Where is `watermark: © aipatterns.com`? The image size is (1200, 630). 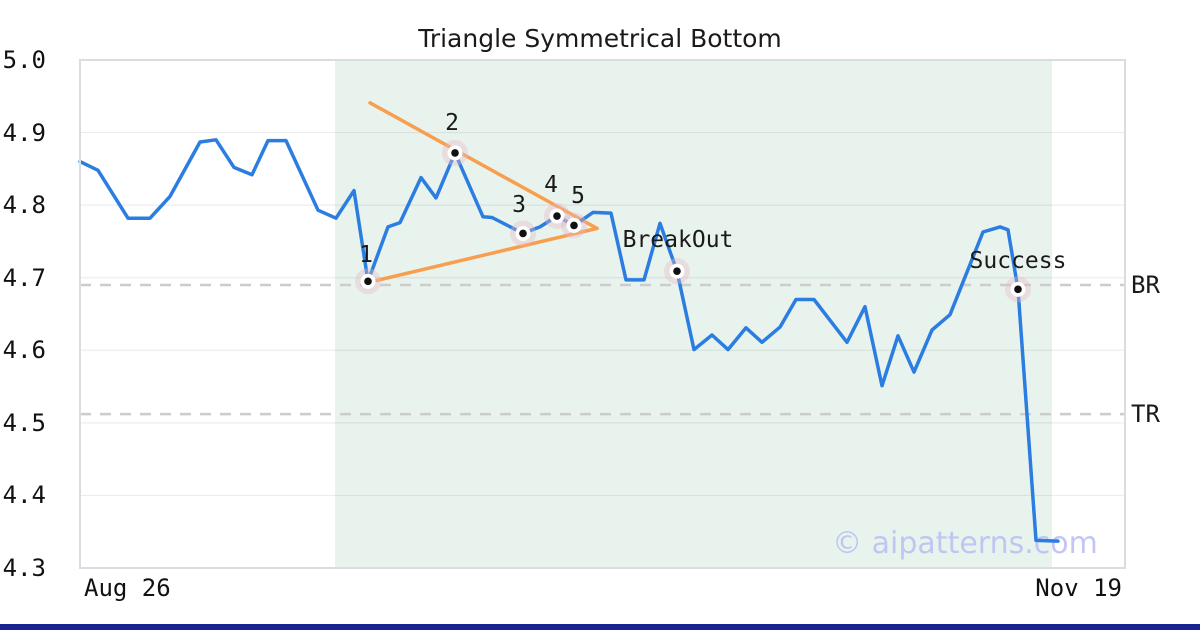
watermark: © aipatterns.com is located at coordinates (965, 543).